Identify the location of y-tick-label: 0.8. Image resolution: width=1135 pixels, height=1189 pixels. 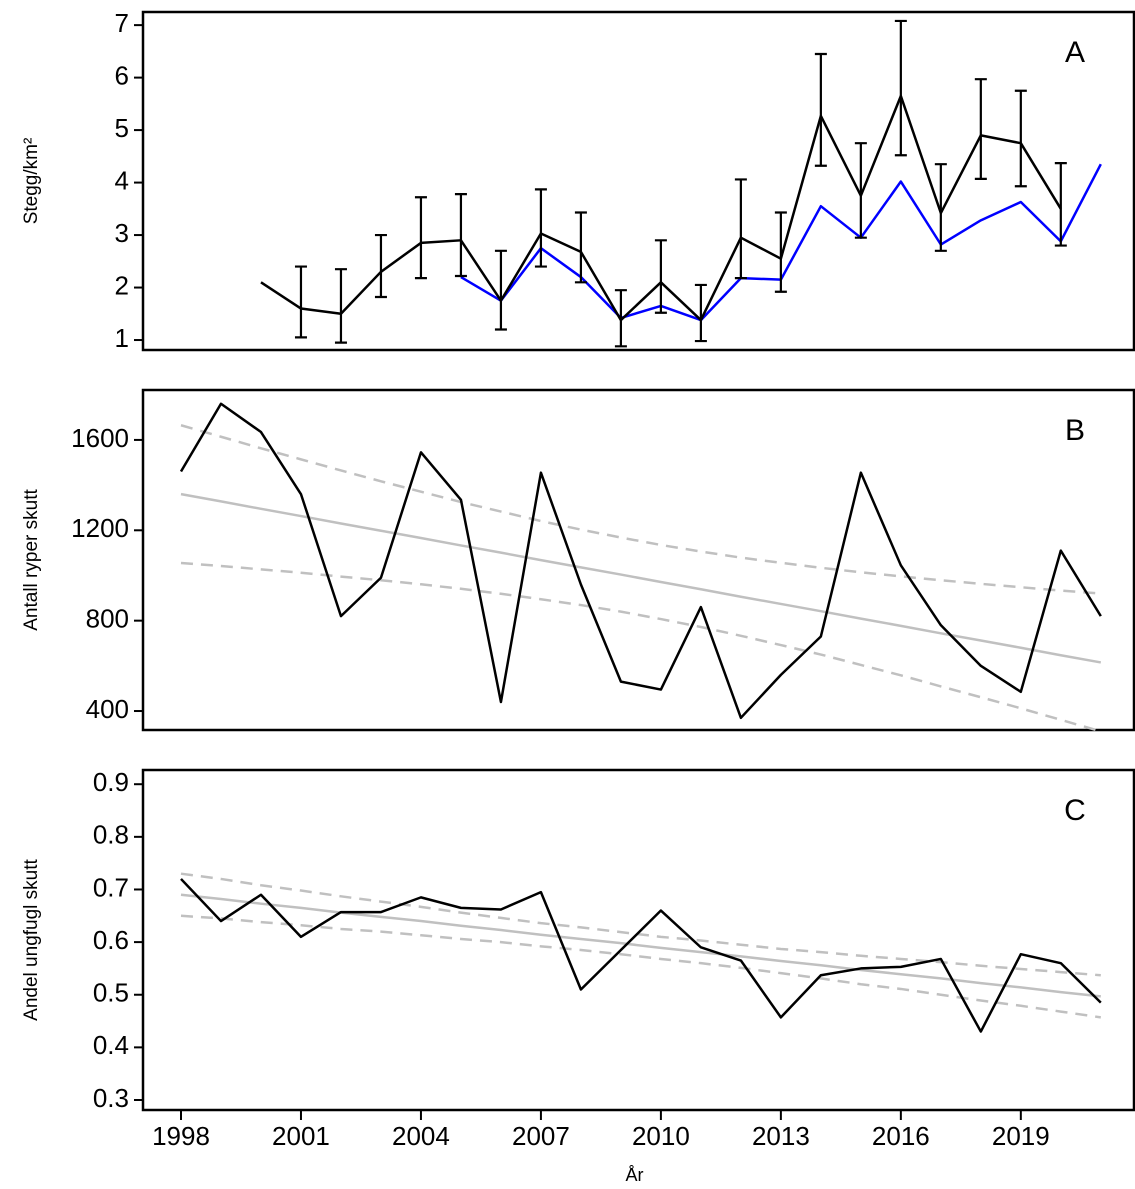
(111, 835).